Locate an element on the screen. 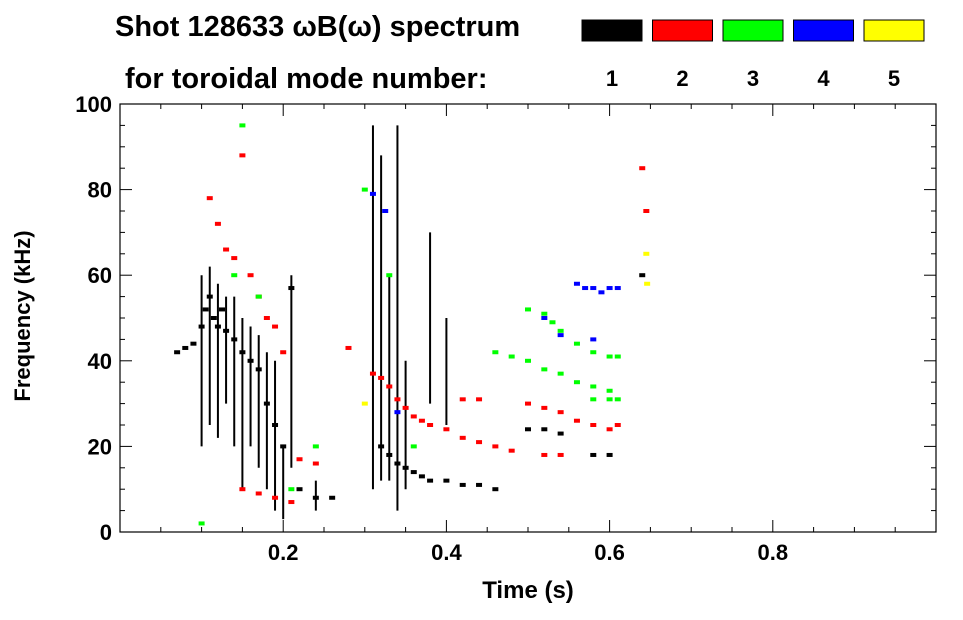  x-axis-label: Time (s) is located at coordinates (528, 590).